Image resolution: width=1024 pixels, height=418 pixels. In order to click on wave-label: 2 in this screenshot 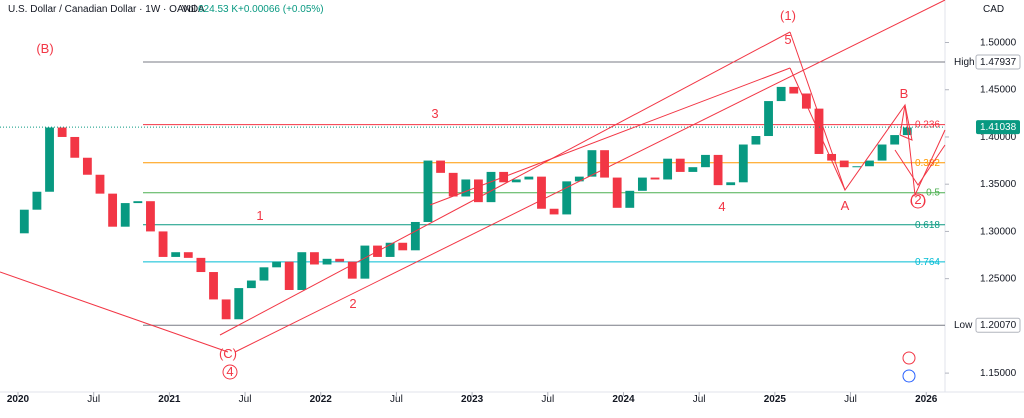, I will do `click(352, 303)`.